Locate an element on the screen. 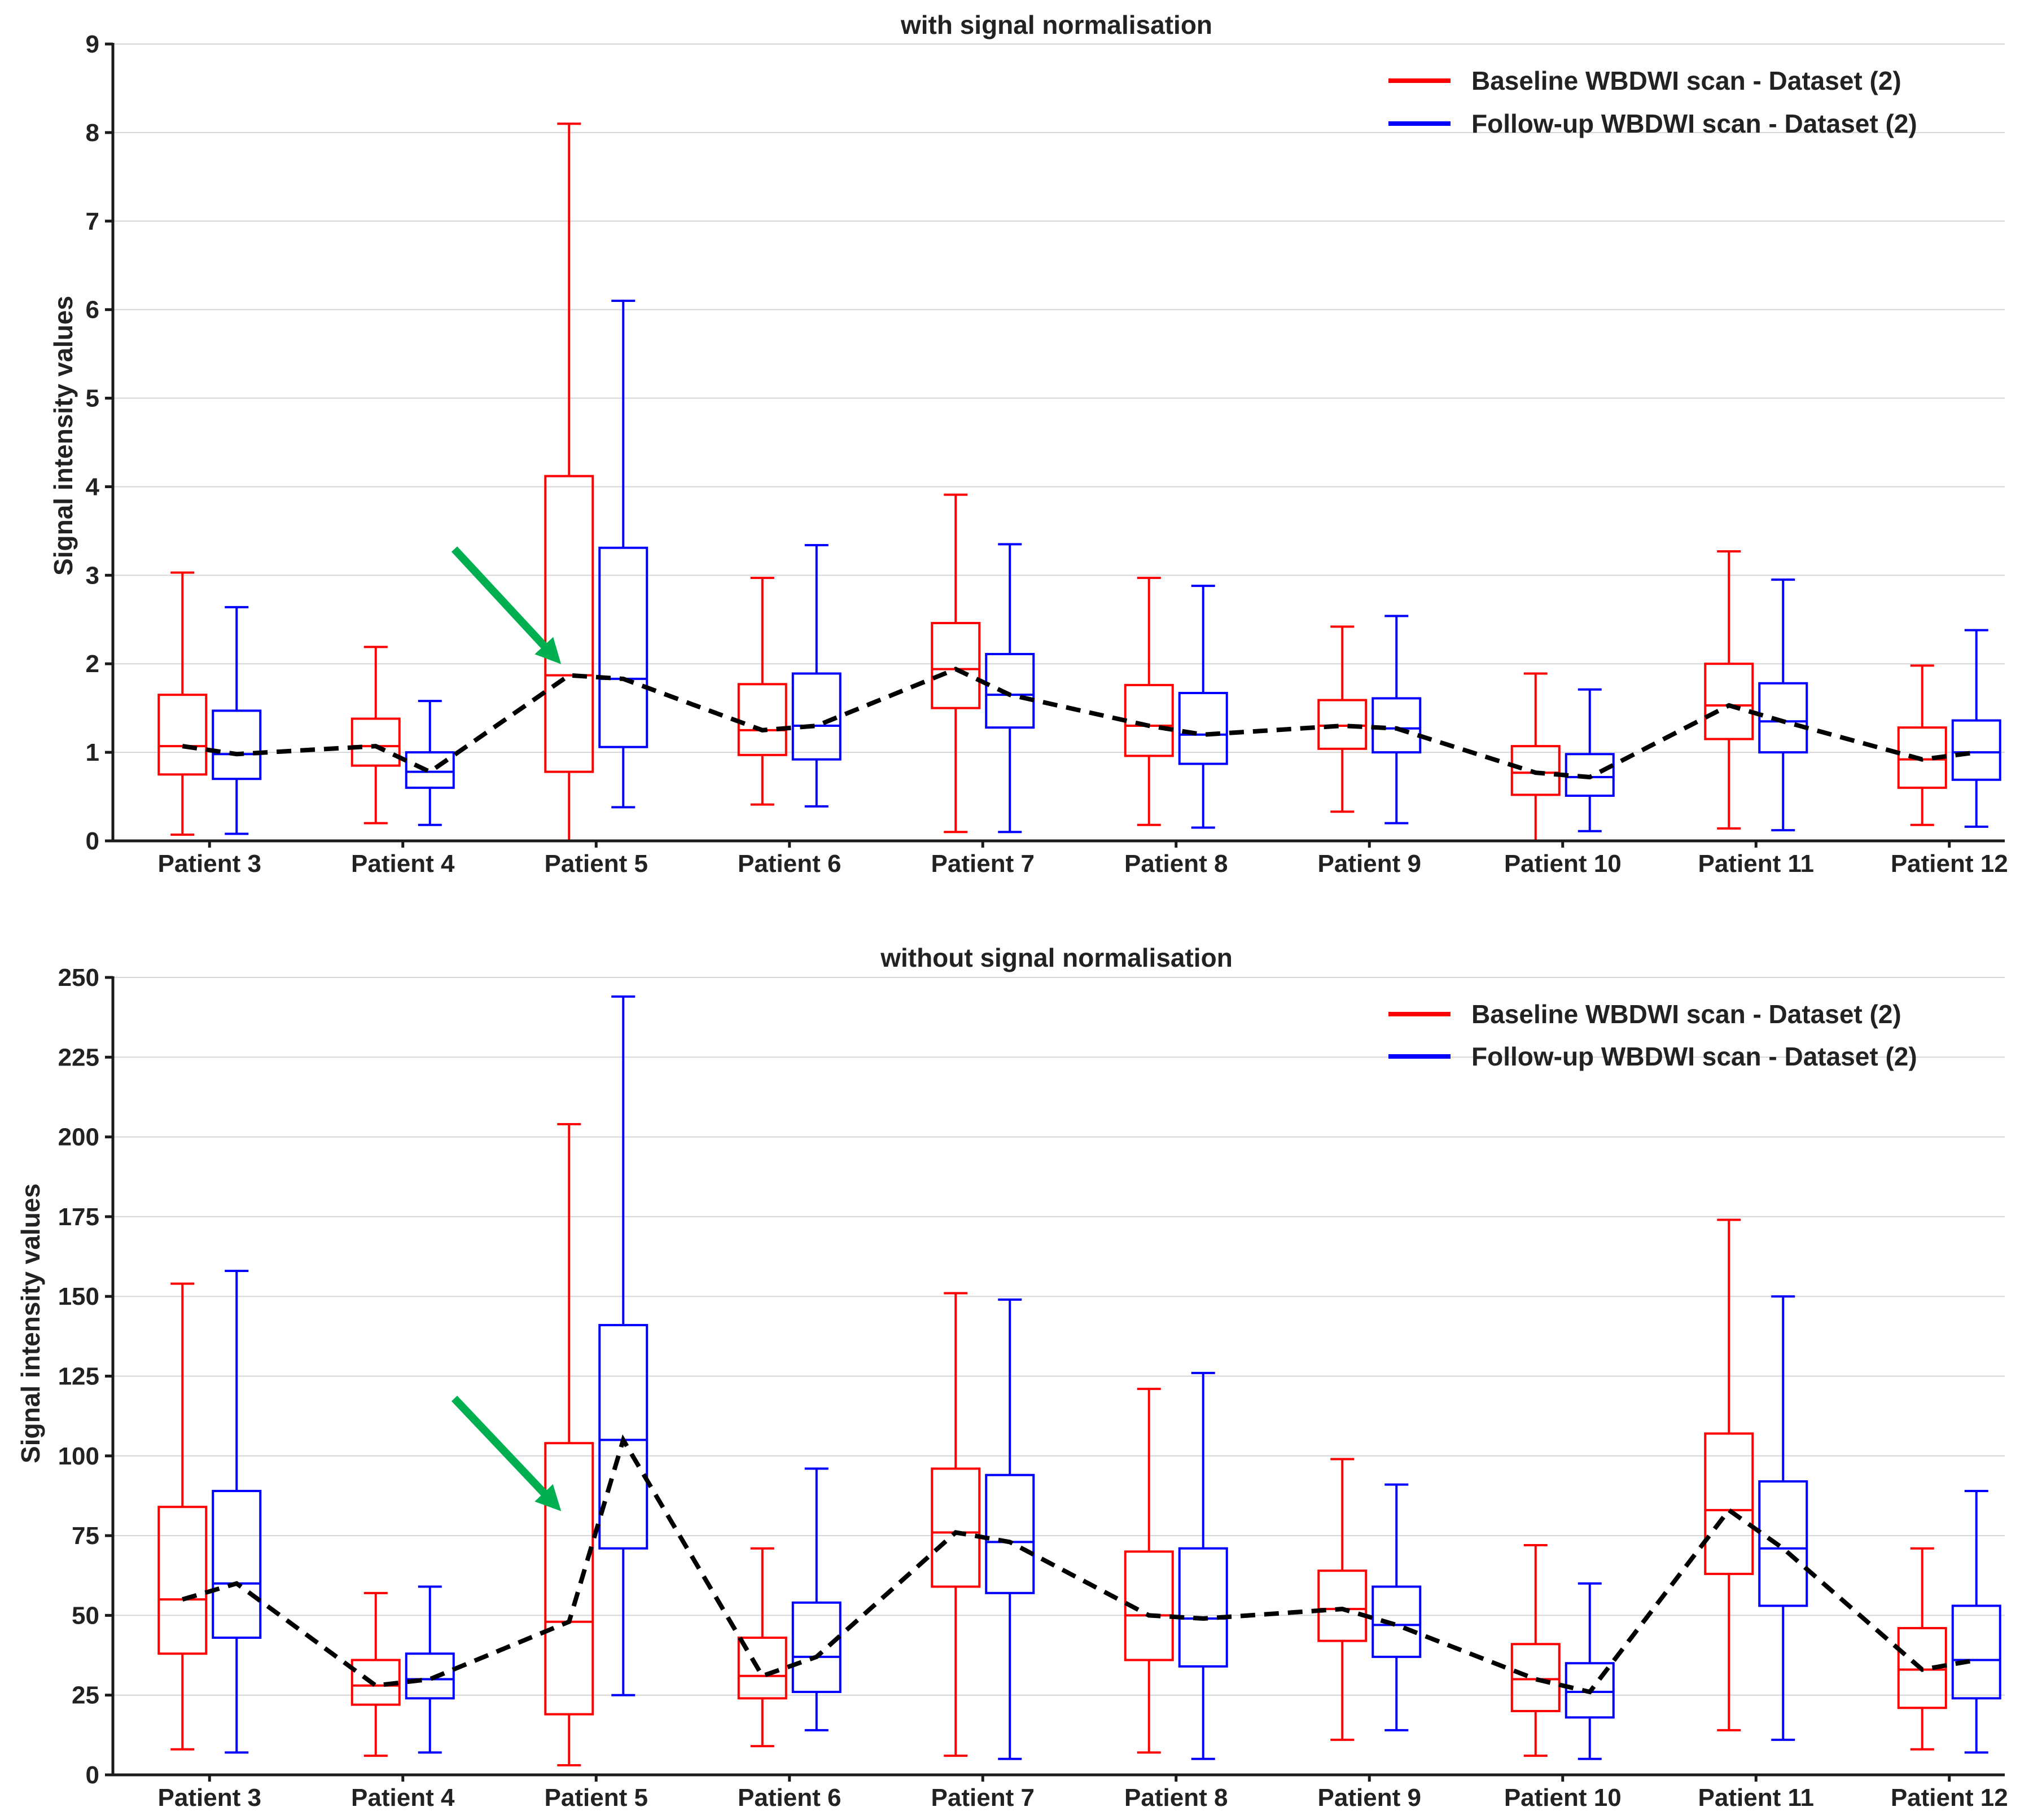 The height and width of the screenshot is (1820, 2020). y-tick-label: 6 is located at coordinates (92, 310).